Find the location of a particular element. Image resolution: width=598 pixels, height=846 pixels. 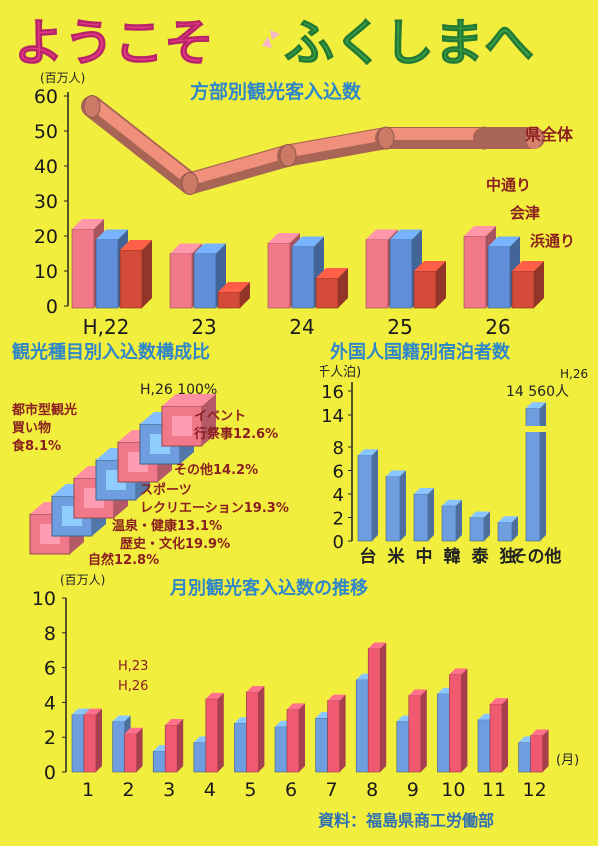

month-bar-H,23-9-front is located at coordinates (403, 747).